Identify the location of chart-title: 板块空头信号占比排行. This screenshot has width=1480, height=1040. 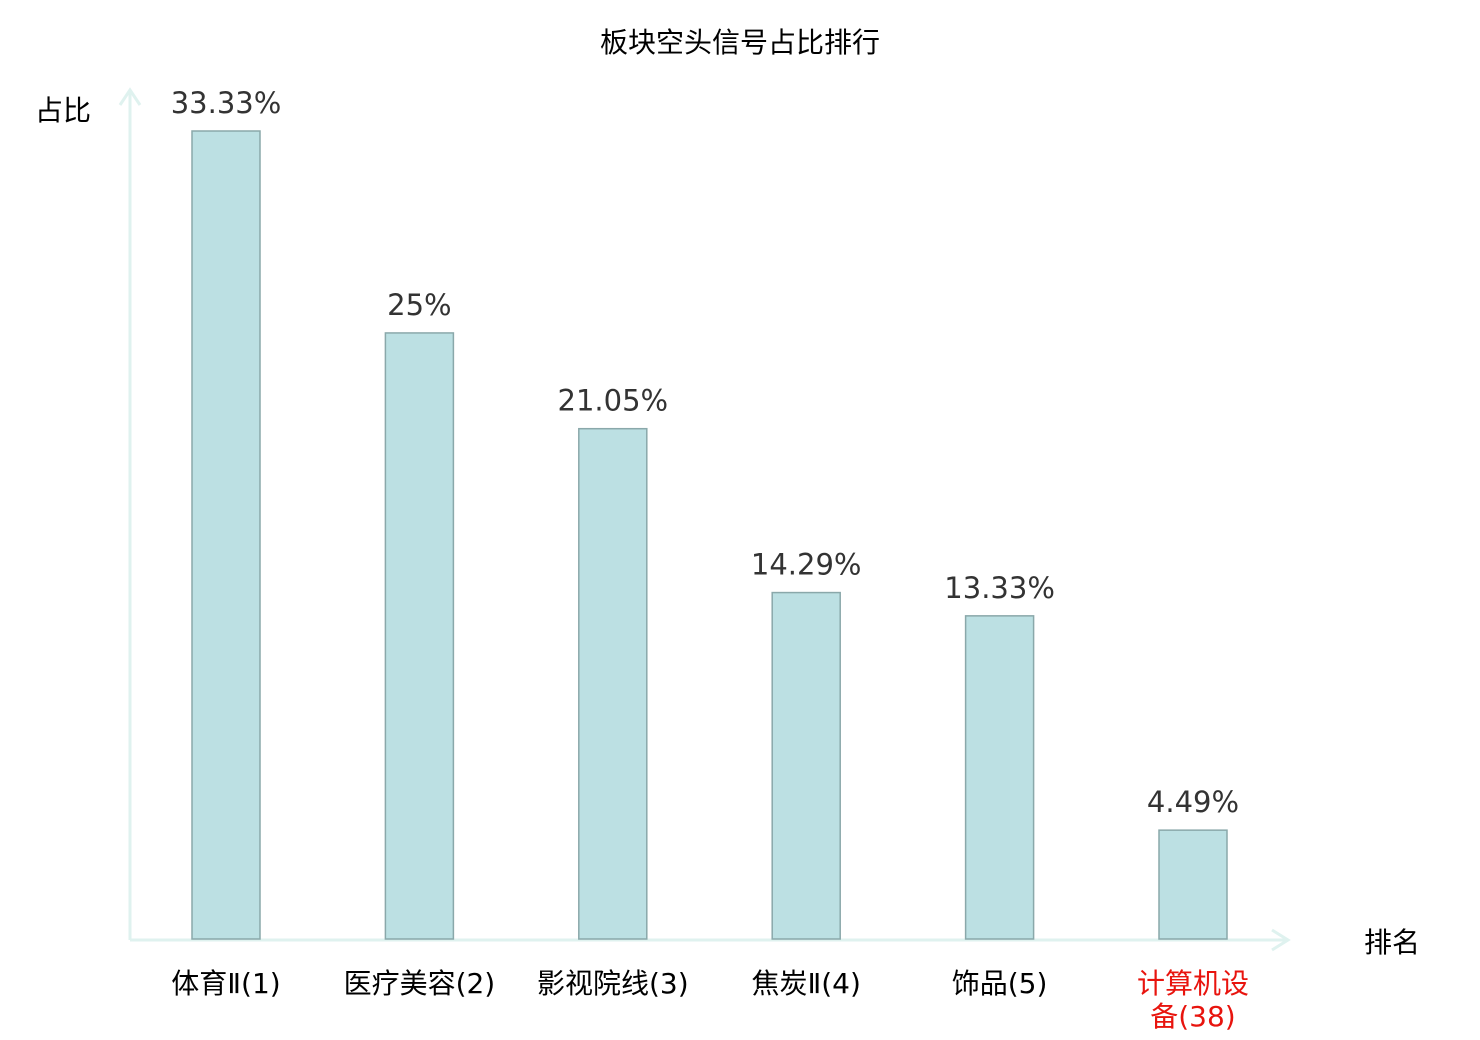
(740, 42).